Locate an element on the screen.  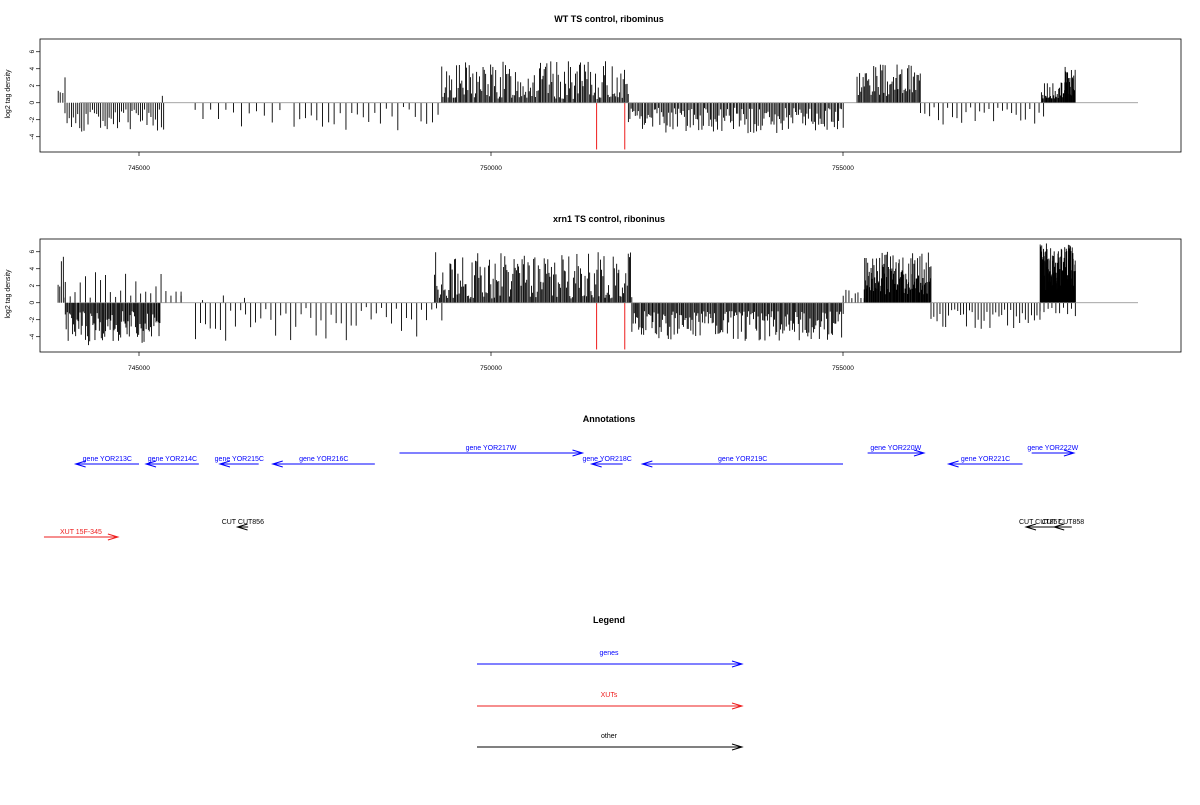
annotation-feature: gene YOR214C is located at coordinates (171, 462).